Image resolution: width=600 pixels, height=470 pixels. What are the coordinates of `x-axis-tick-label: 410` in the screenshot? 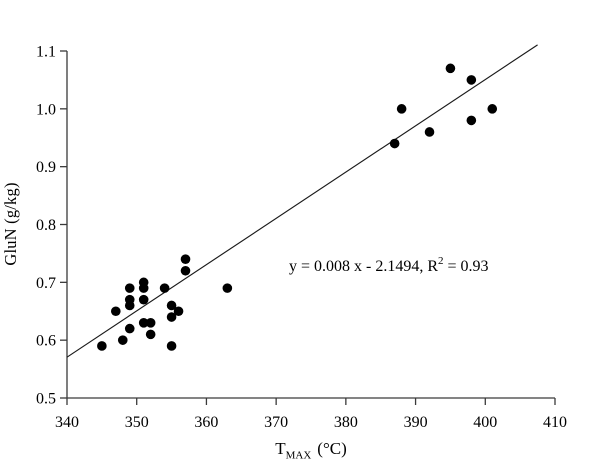 It's located at (555, 422).